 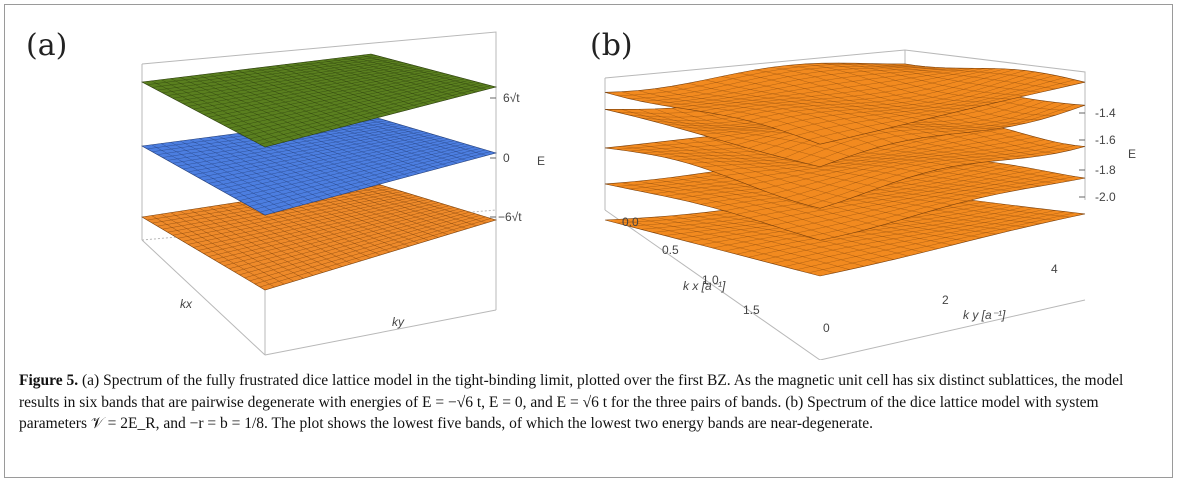 I want to click on panel-a-x-label: kx, so click(x=186, y=304).